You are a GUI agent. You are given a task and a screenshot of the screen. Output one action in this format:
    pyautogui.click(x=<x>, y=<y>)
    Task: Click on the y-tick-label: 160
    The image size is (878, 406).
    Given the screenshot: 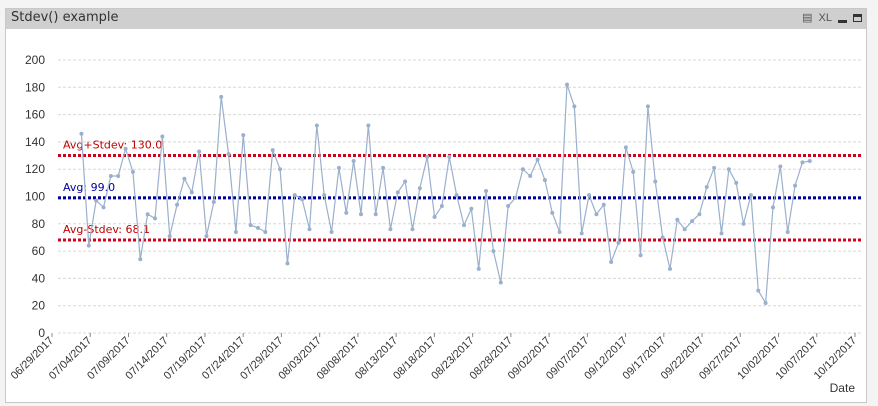 What is the action you would take?
    pyautogui.click(x=35, y=115)
    